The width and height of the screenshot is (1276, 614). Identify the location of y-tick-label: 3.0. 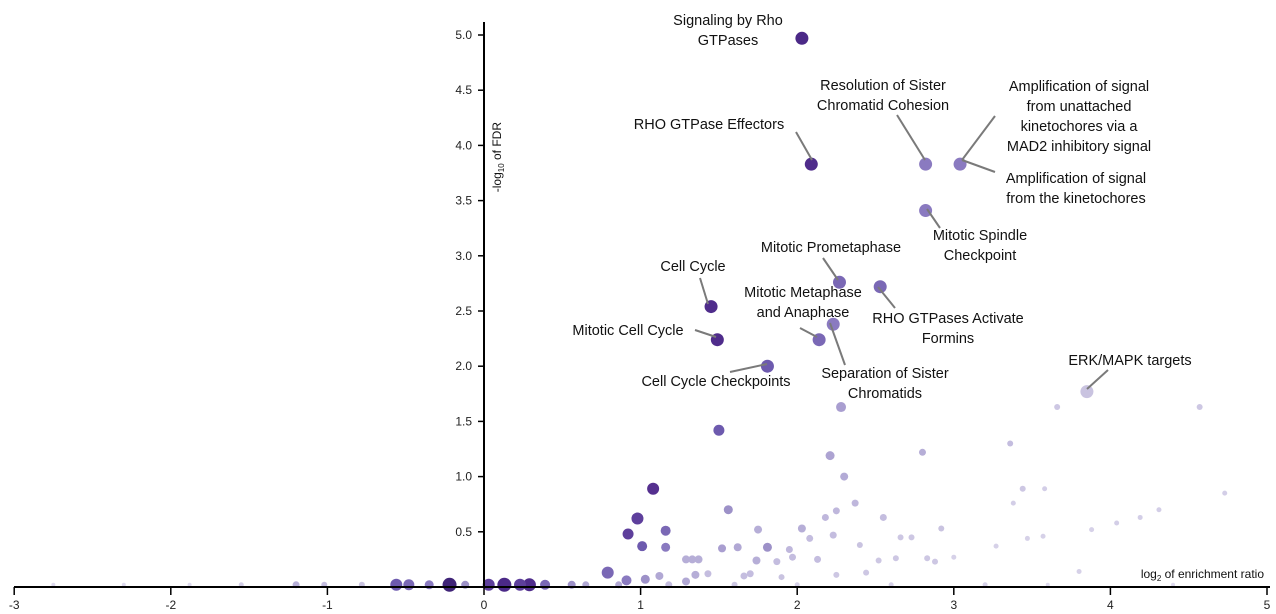
(463, 256).